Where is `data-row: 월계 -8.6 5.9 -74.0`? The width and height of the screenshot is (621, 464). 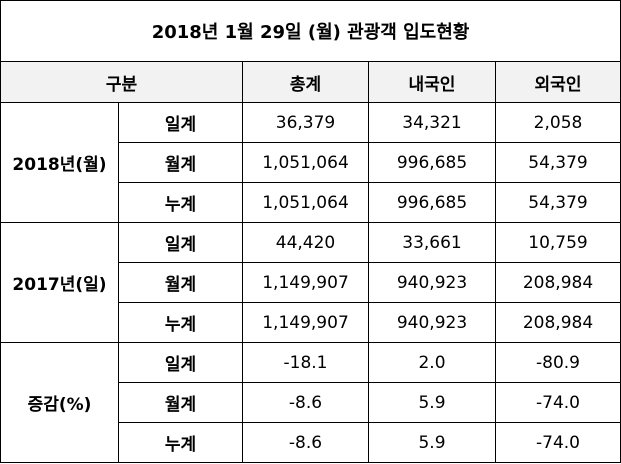
data-row: 월계 -8.6 5.9 -74.0 is located at coordinates (311, 402).